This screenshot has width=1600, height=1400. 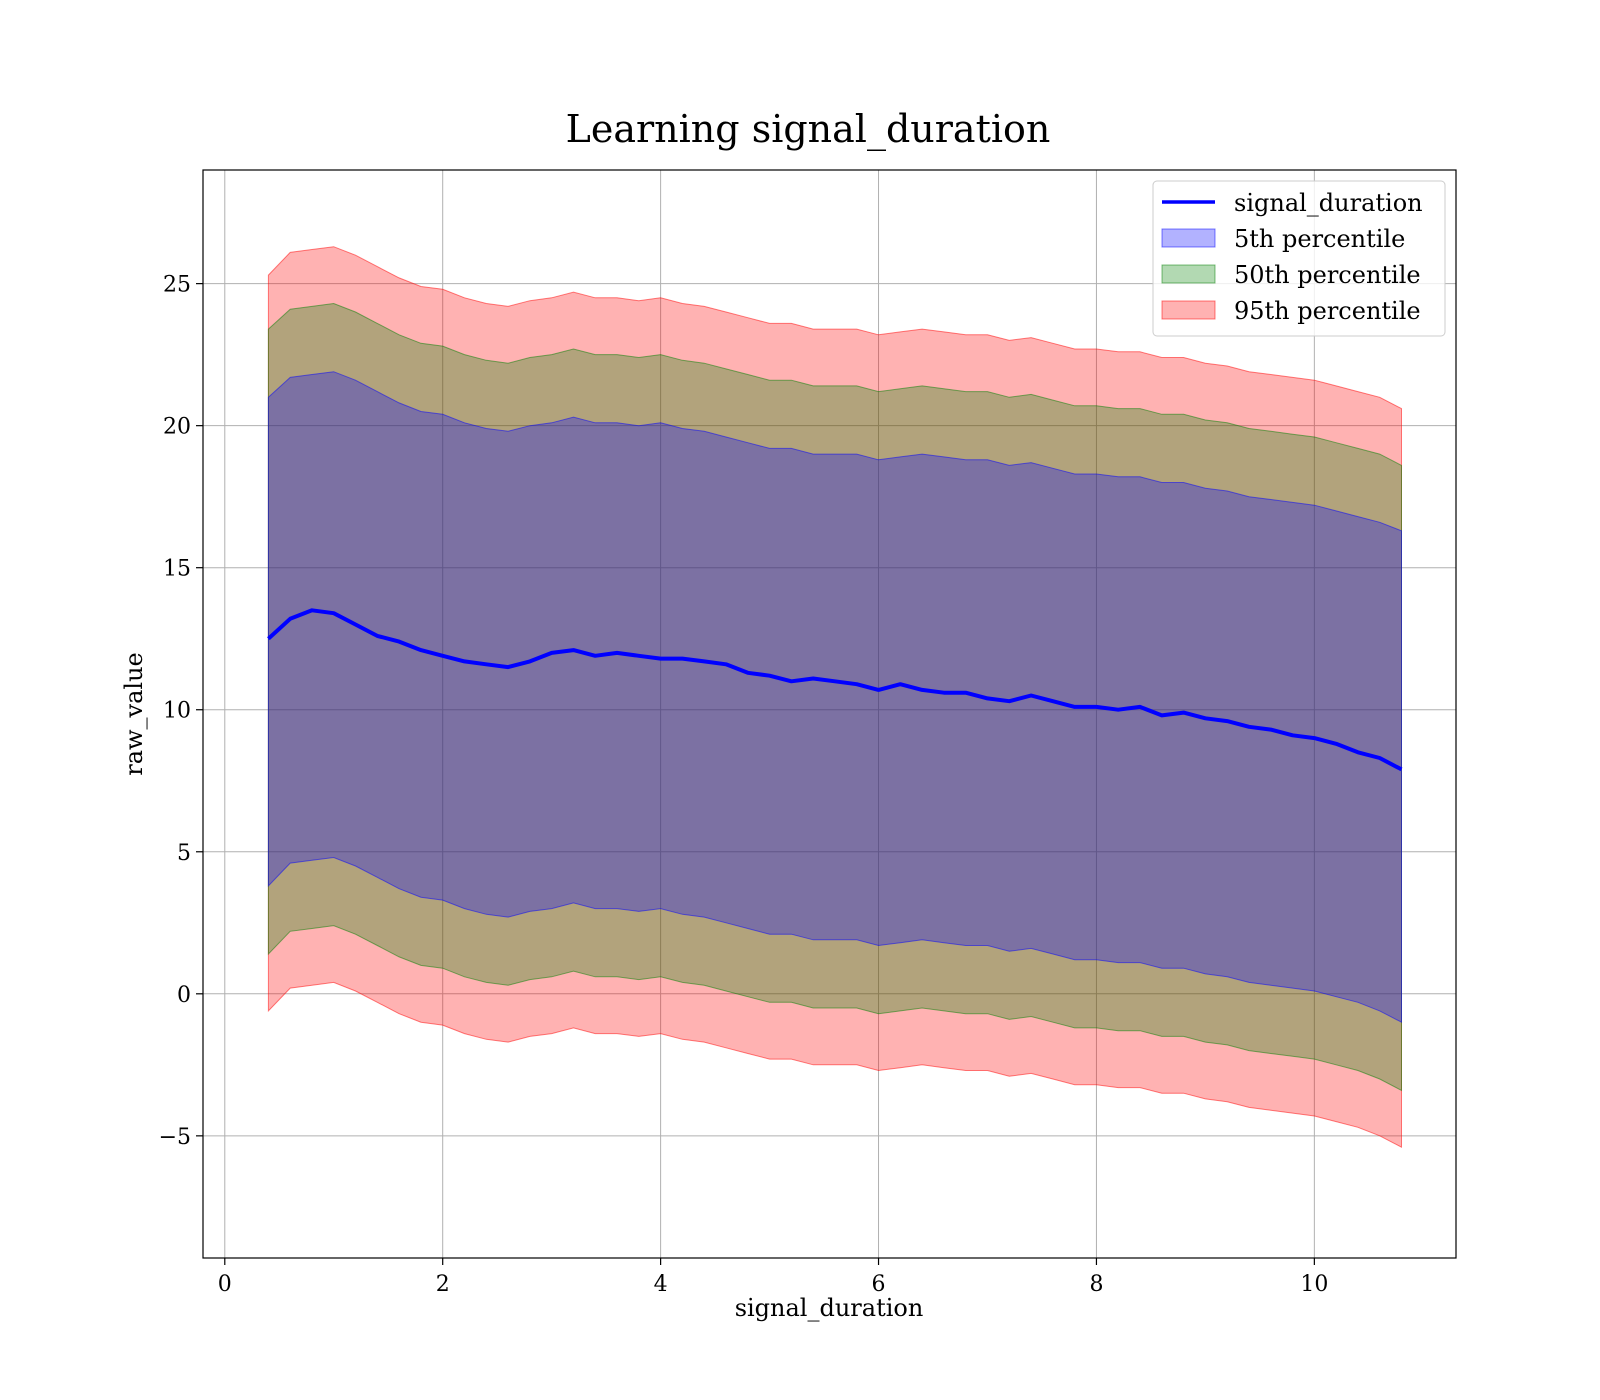 I want to click on x-tick-label: 2, so click(x=443, y=1284).